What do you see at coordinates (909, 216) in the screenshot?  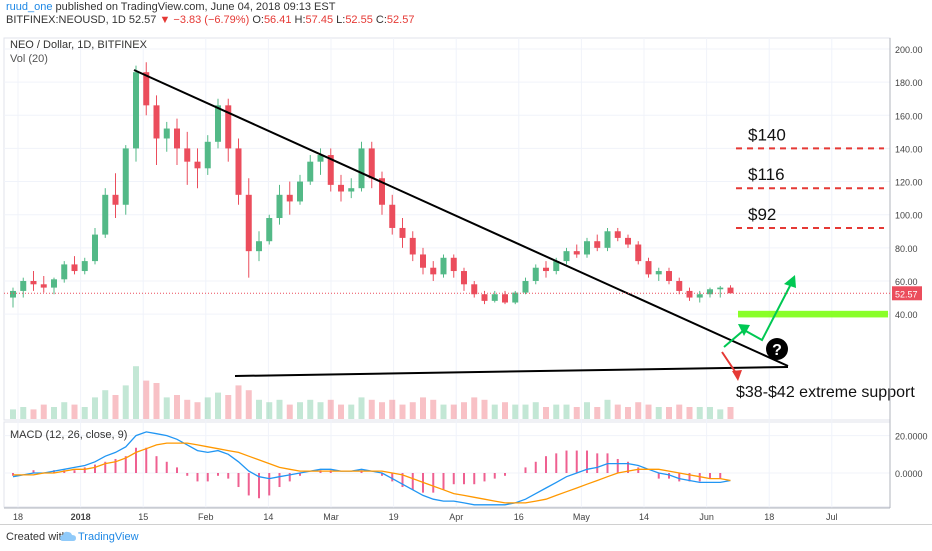 I see `price-tick-label: 100.00` at bounding box center [909, 216].